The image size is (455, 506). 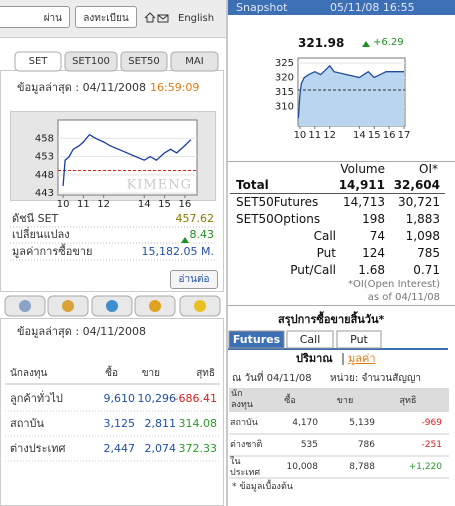 What do you see at coordinates (262, 7) in the screenshot?
I see `panel-title: Snapshot` at bounding box center [262, 7].